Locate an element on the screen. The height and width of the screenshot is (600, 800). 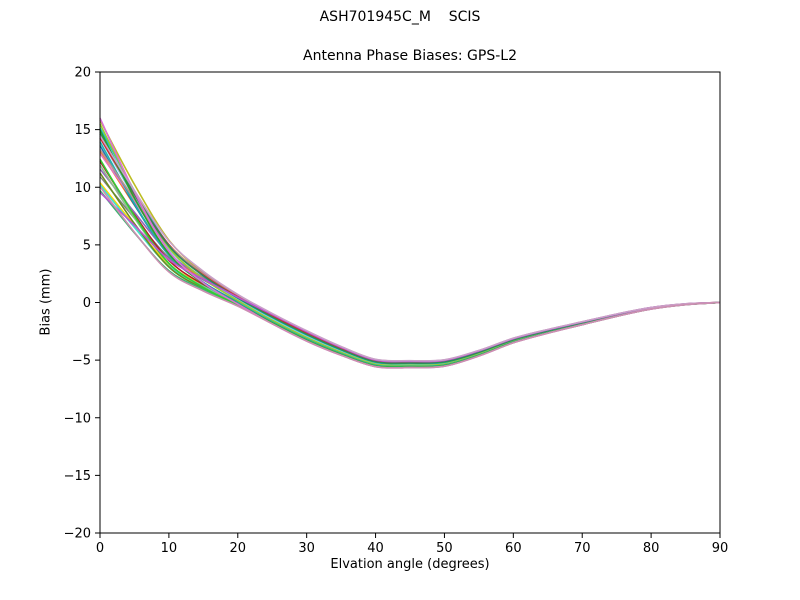
y-tick-label: −5 is located at coordinates (81, 361).